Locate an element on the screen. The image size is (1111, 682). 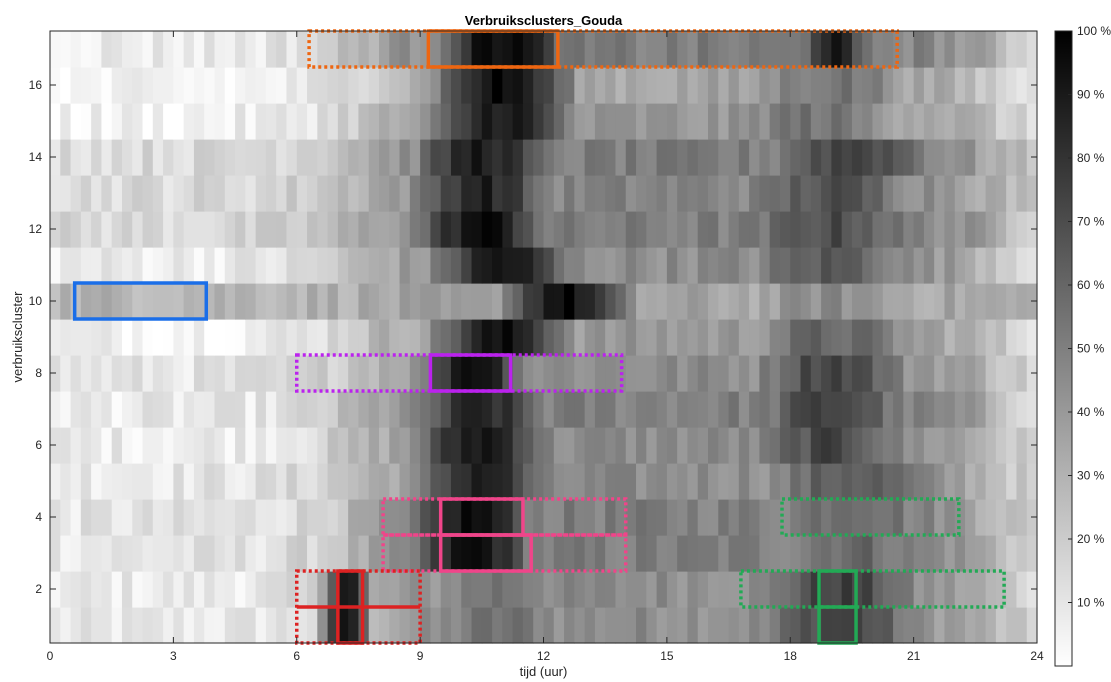
y-tick-label: 2 is located at coordinates (38, 589).